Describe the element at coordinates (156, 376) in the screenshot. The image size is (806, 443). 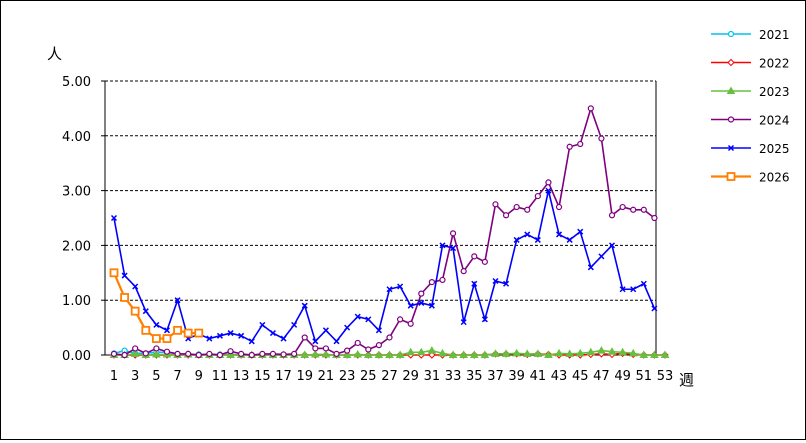
I see `x-tick-label: 5` at that location.